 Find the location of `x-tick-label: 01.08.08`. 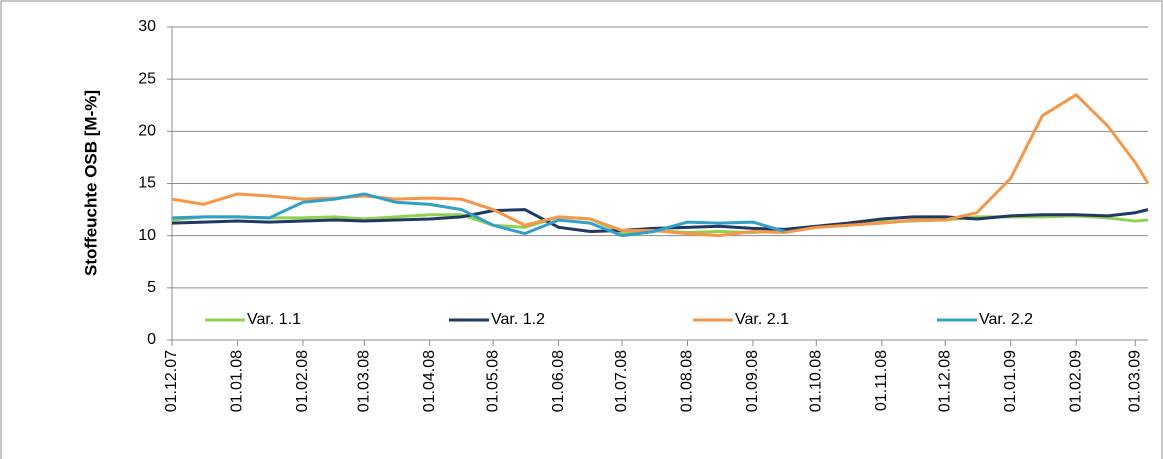

x-tick-label: 01.08.08 is located at coordinates (687, 381).